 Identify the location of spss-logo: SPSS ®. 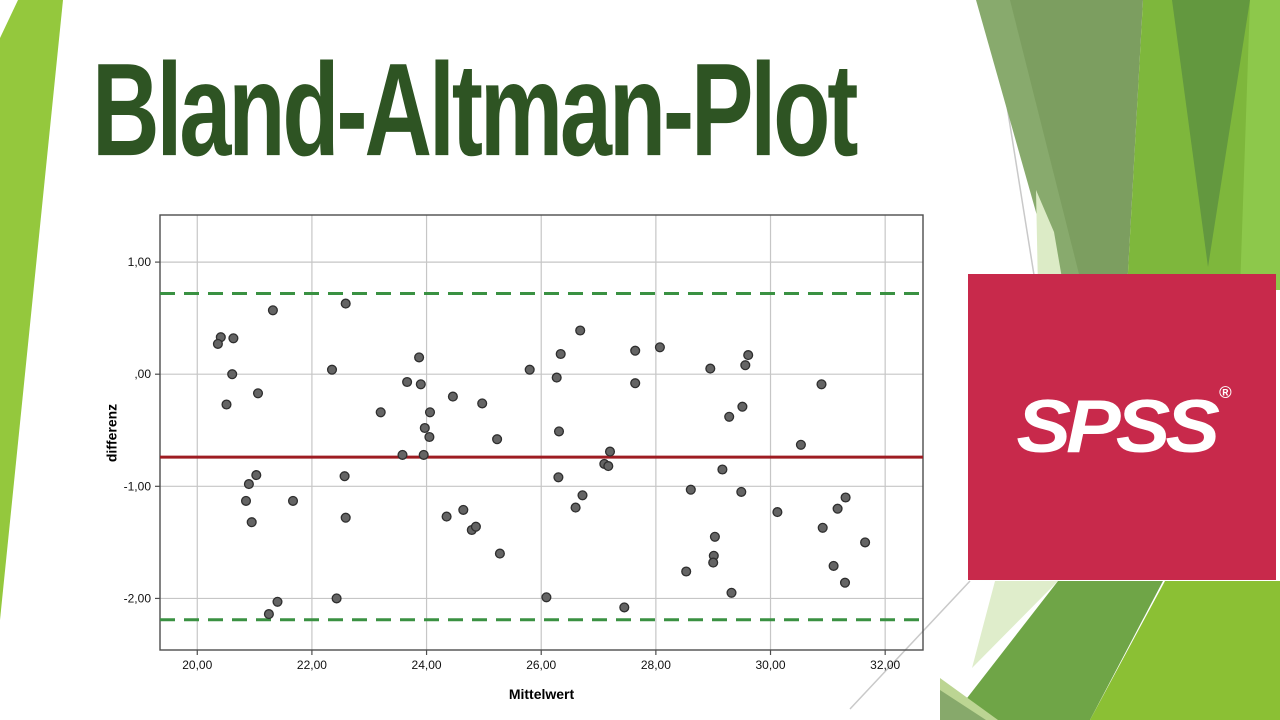
(1122, 427).